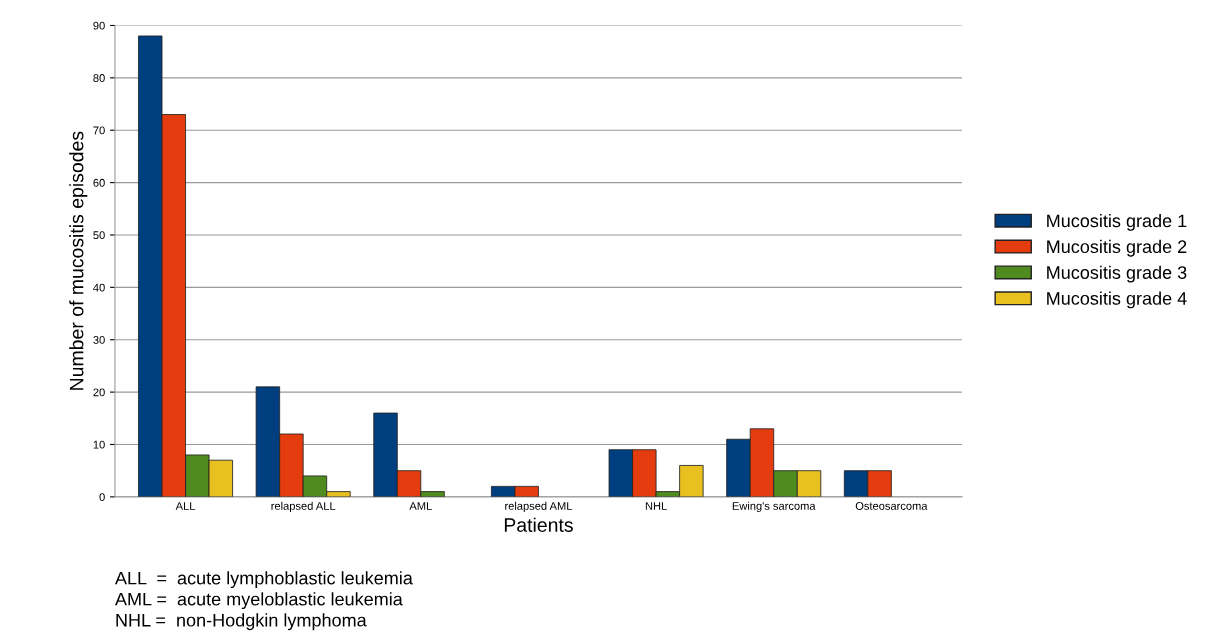 The width and height of the screenshot is (1210, 637). Describe the element at coordinates (78, 260) in the screenshot. I see `y-axis-title: Number of mucositis episodes` at that location.